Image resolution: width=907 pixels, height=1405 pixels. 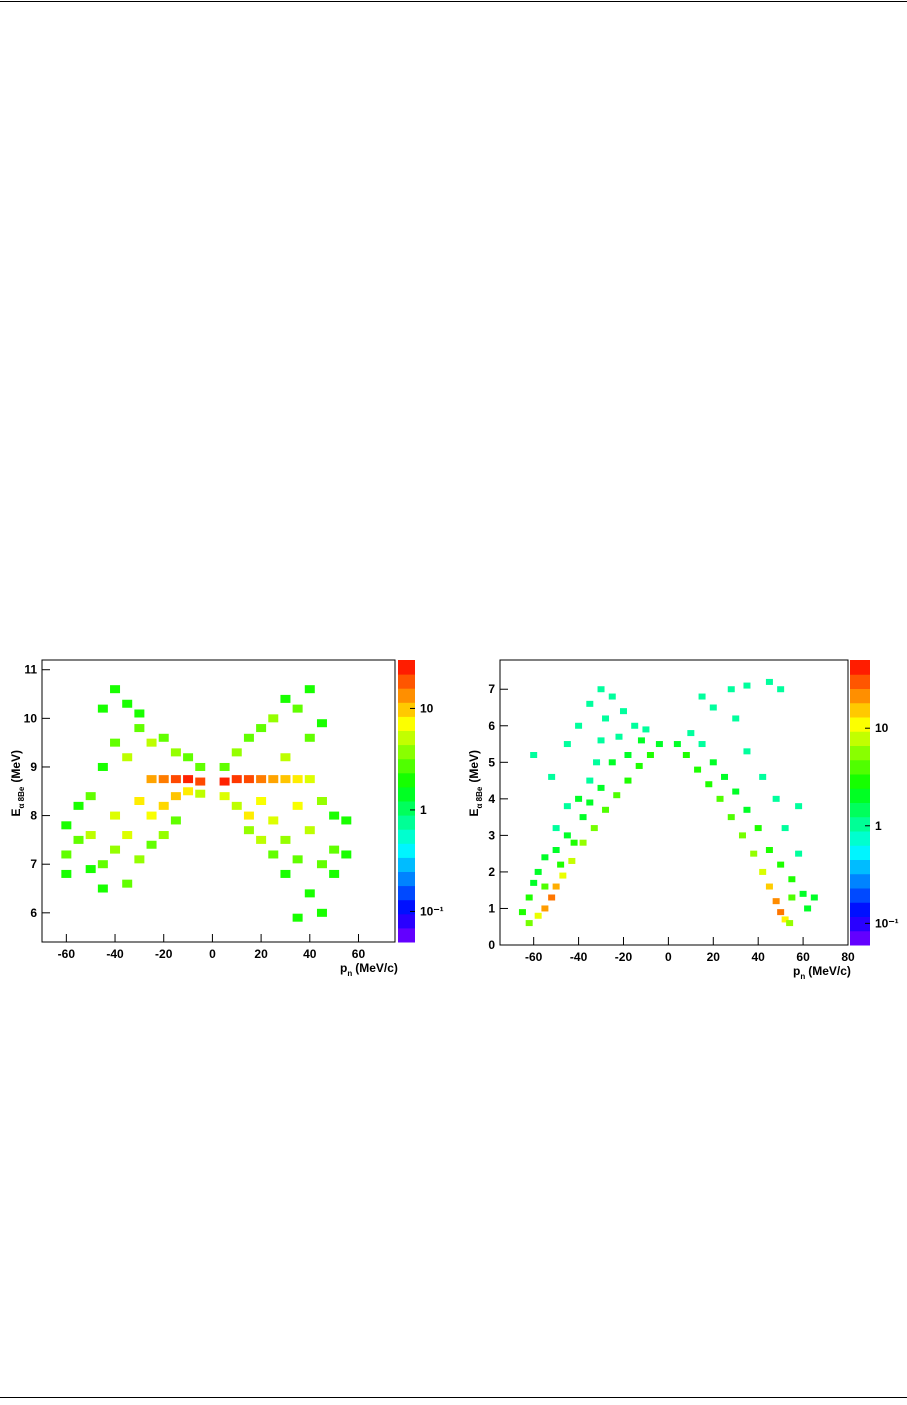 What do you see at coordinates (534, 957) in the screenshot?
I see `x-tick-label: -60` at bounding box center [534, 957].